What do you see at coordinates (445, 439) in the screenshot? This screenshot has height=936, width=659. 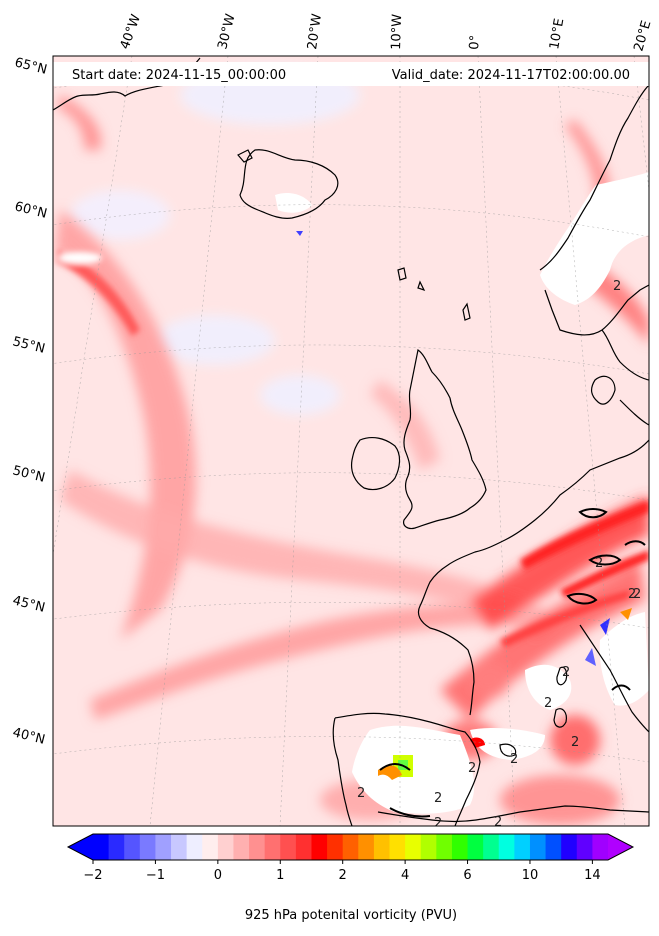 I see `great-britain-coast` at bounding box center [445, 439].